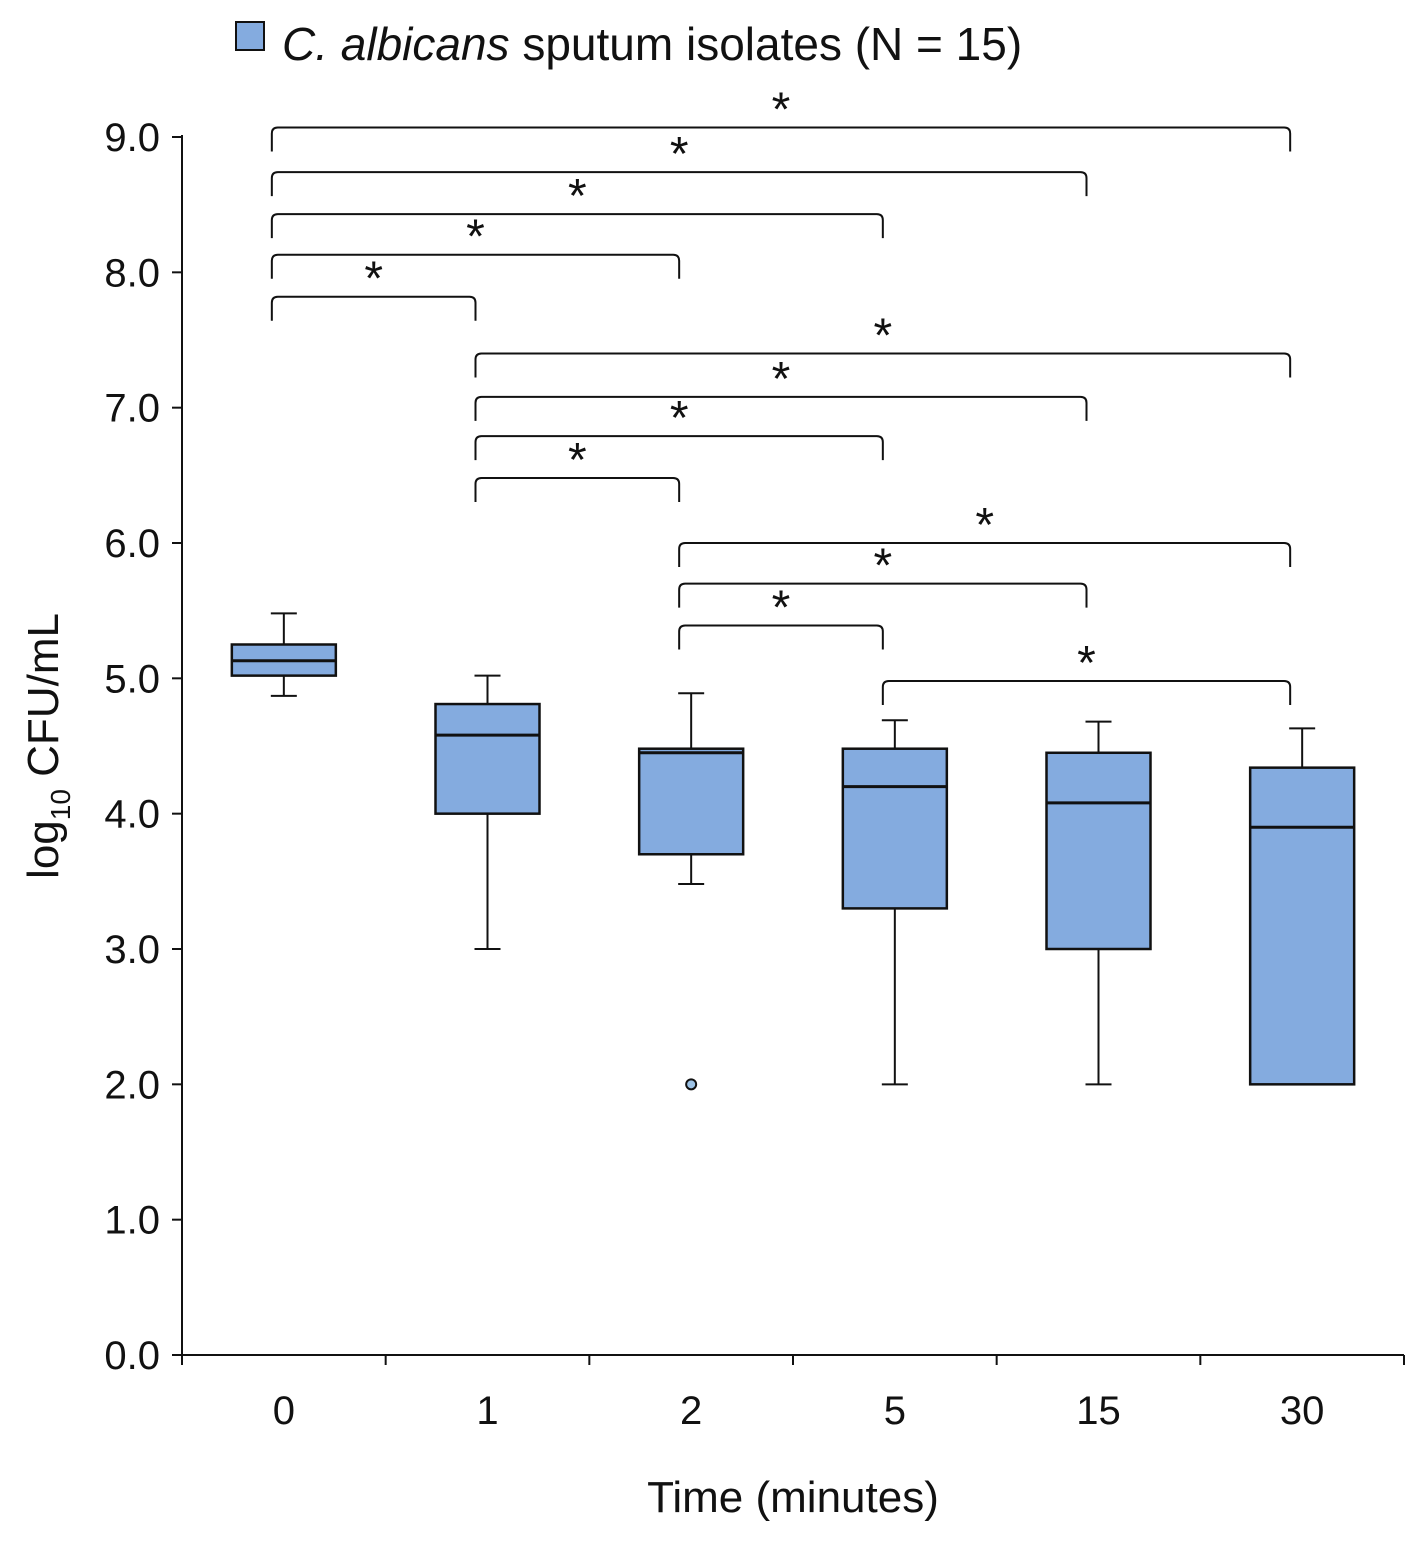  I want to click on bracket-0-5: *, so click(577, 204).